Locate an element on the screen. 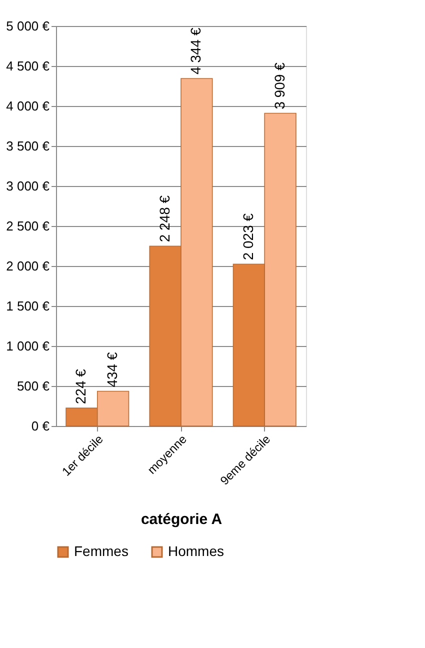  data-label: 2 023 € is located at coordinates (248, 236).